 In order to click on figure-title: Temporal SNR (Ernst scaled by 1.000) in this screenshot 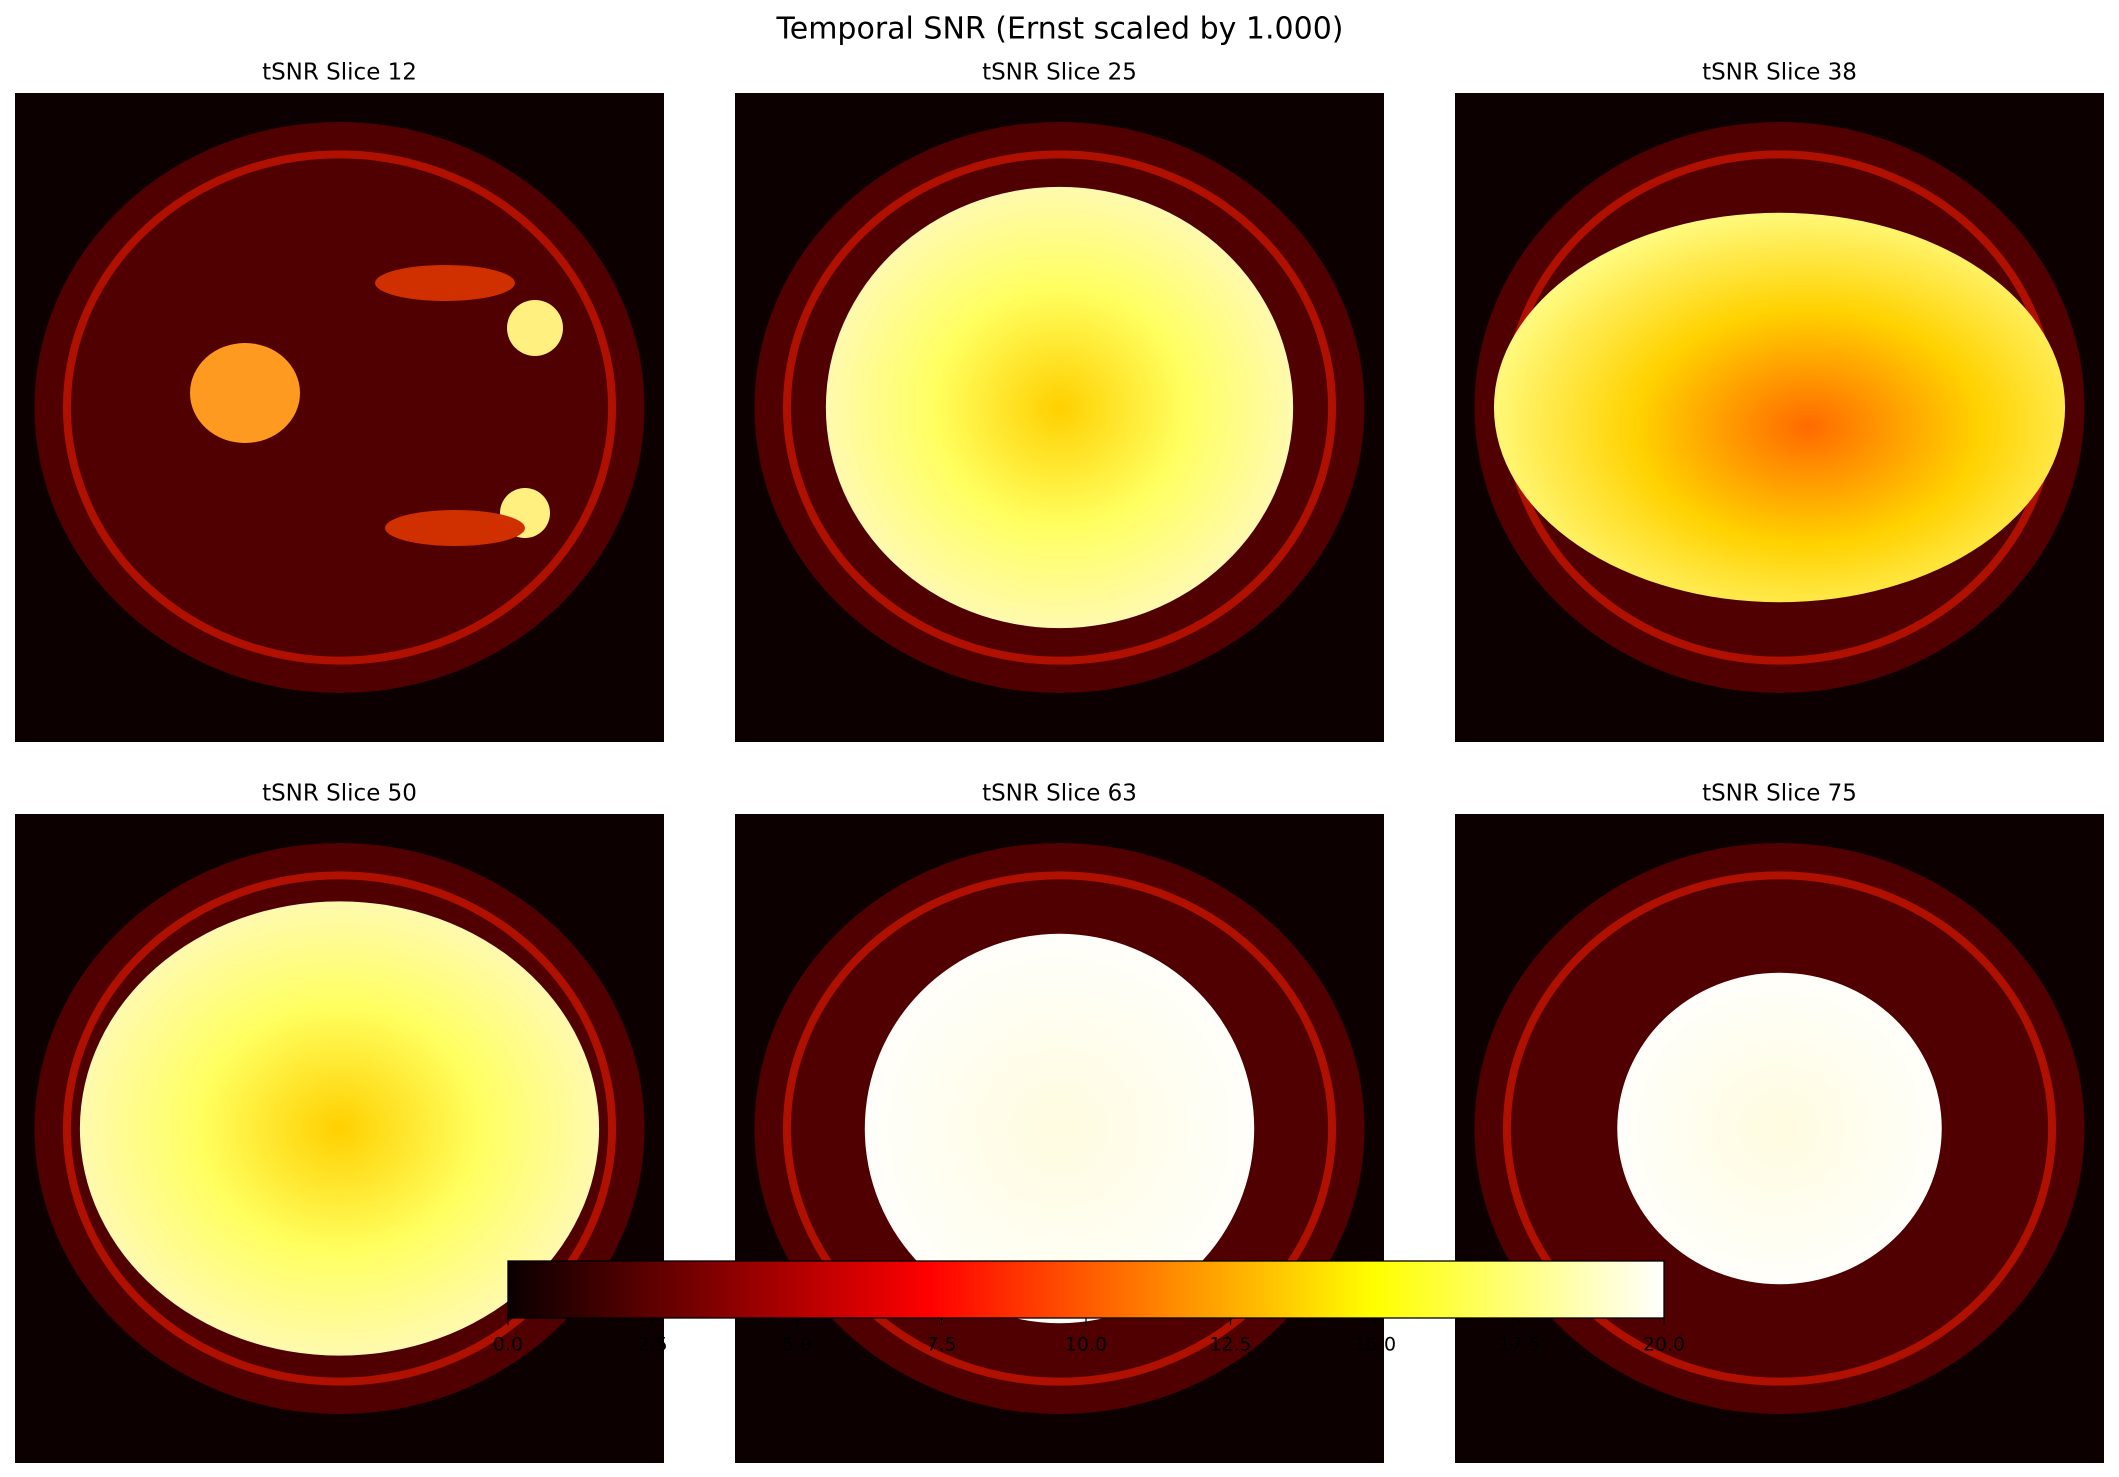, I will do `click(1060, 29)`.